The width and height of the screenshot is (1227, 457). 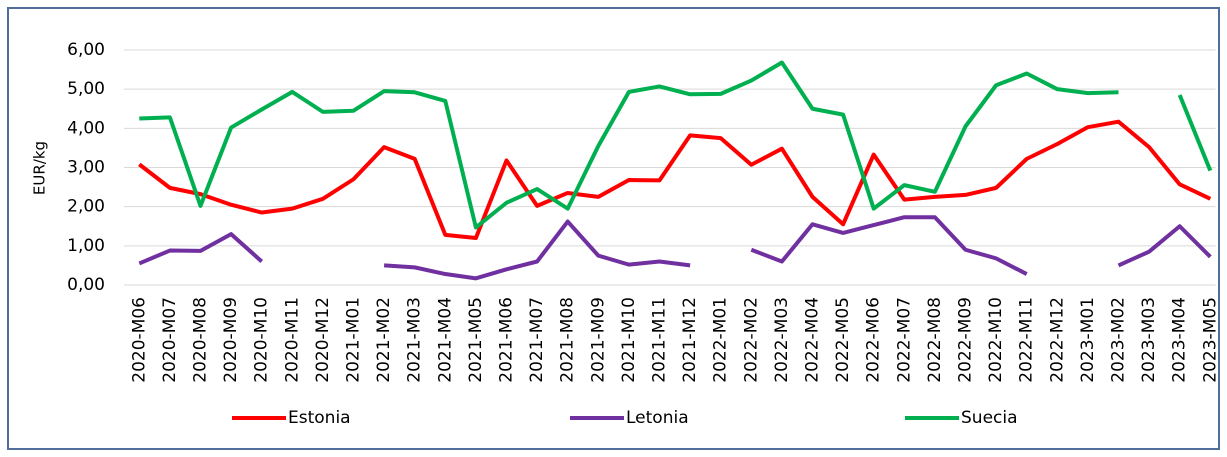 What do you see at coordinates (231, 340) in the screenshot?
I see `x-tick-label: 2020-M09` at bounding box center [231, 340].